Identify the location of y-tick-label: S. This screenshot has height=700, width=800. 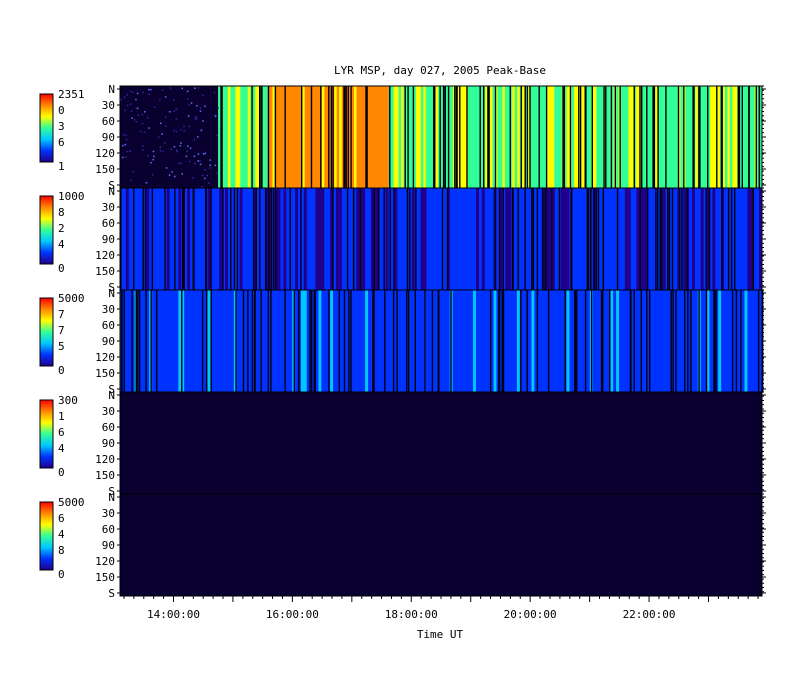
(111, 287).